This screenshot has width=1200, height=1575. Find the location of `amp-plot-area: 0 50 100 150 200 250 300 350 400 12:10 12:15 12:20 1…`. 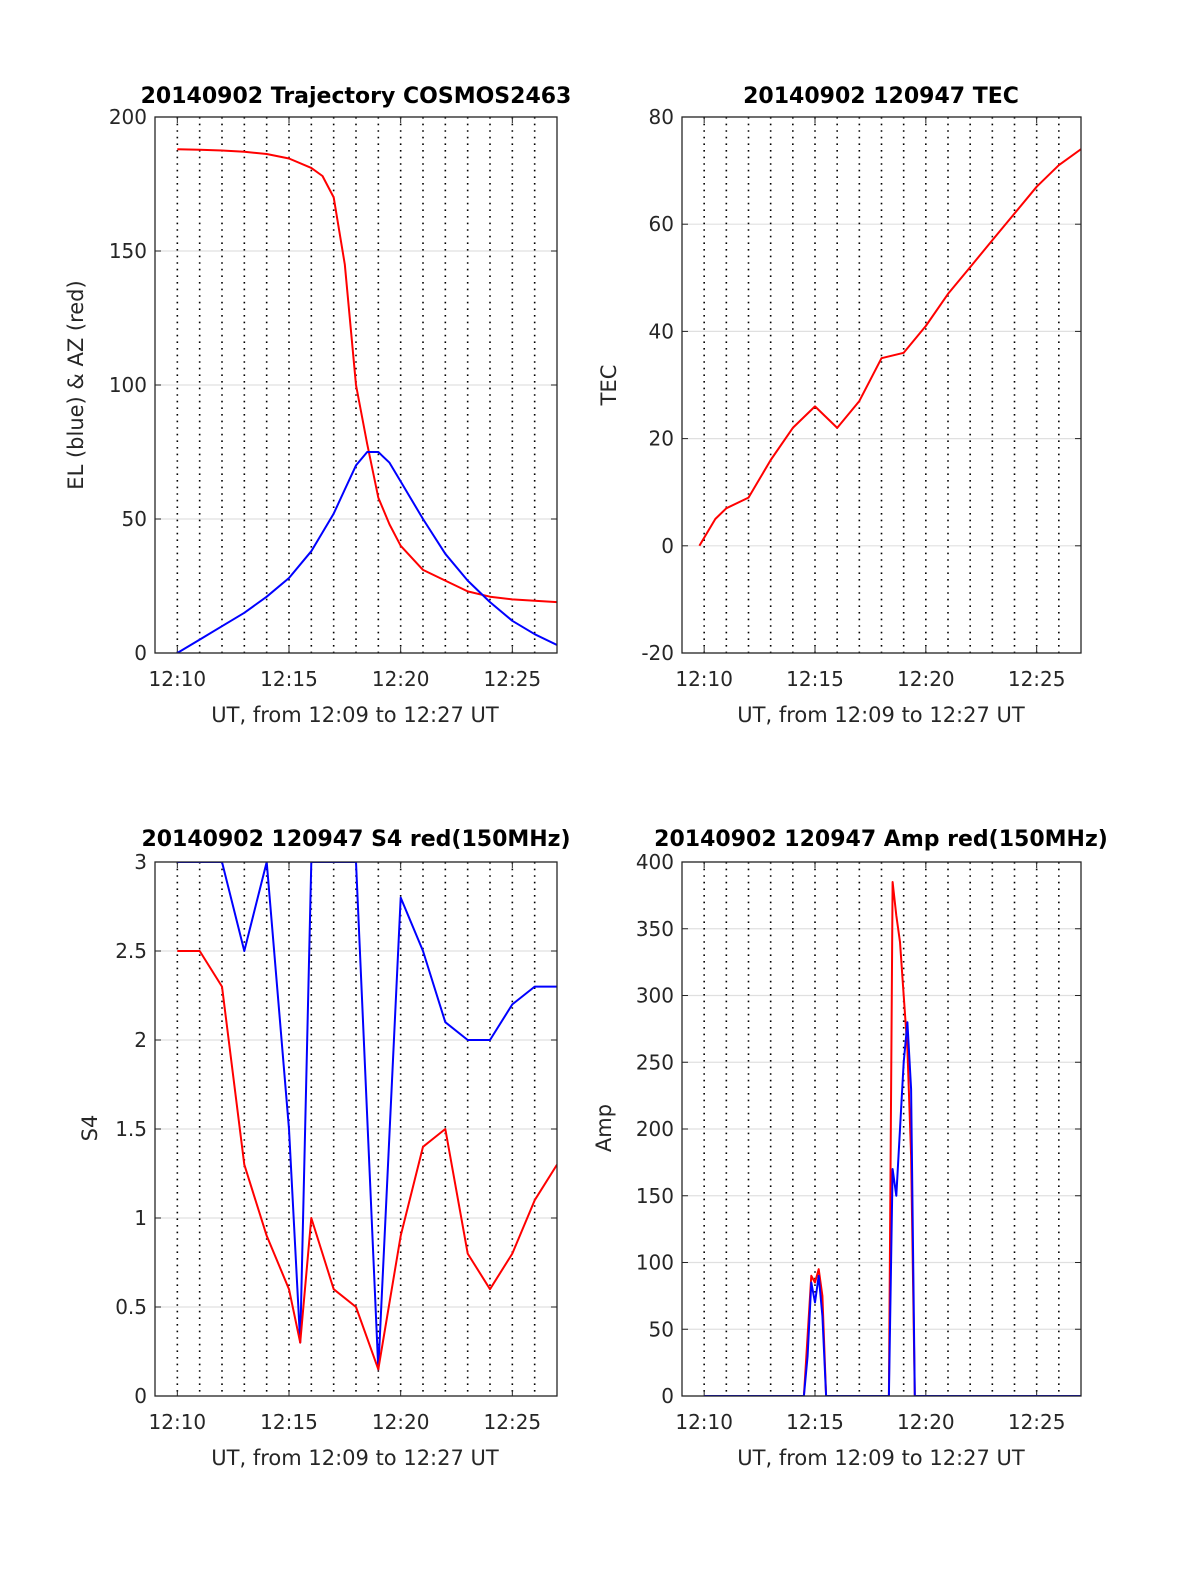

amp-plot-area: 0 50 100 150 200 250 300 350 400 12:10 12:15 12:20 1… is located at coordinates (859, 1142).